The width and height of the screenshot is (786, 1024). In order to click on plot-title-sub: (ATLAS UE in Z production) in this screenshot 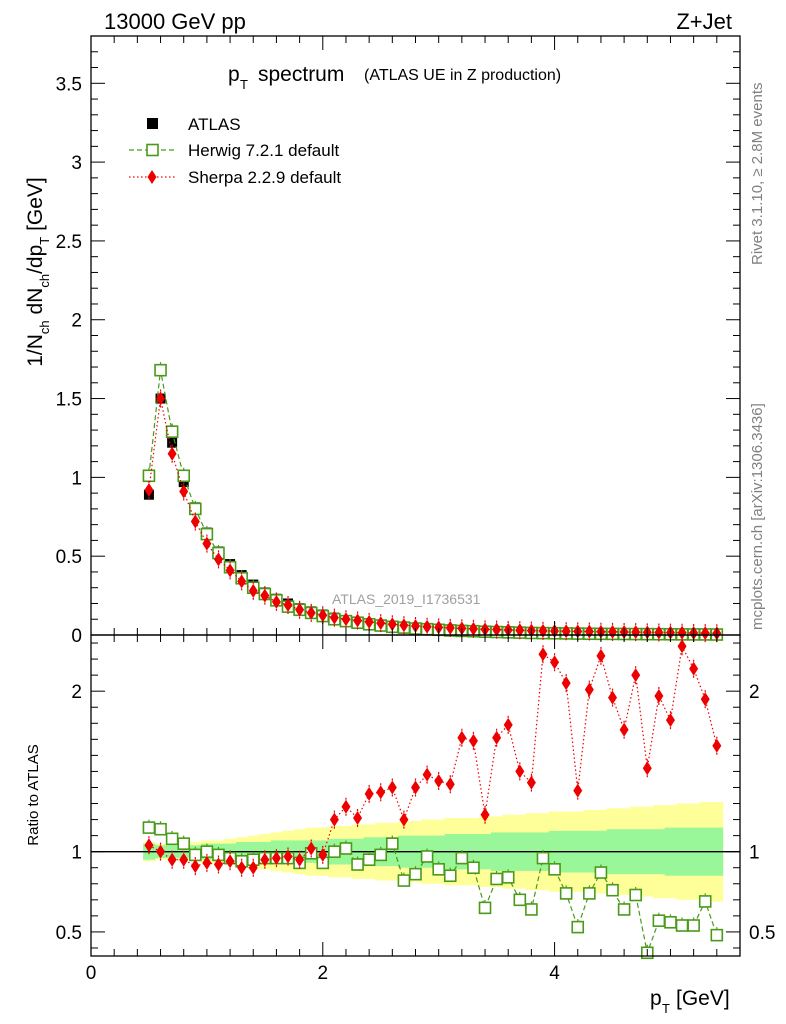, I will do `click(462, 75)`.